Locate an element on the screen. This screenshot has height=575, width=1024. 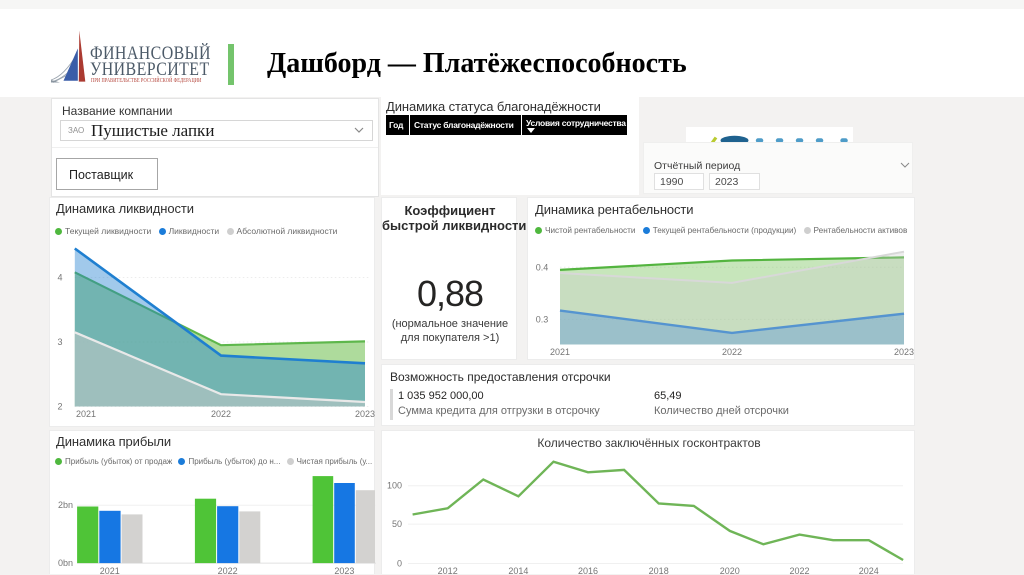
svg-text: 0bn is located at coordinates (65, 563).